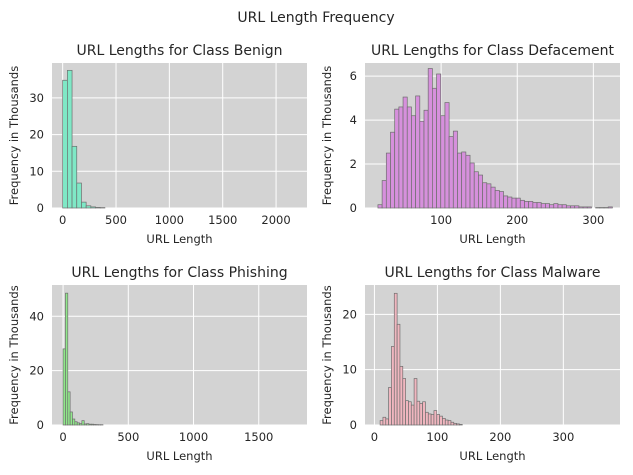 This screenshot has width=633, height=475. Describe the element at coordinates (349, 370) in the screenshot. I see `y-tick-label: 10` at that location.